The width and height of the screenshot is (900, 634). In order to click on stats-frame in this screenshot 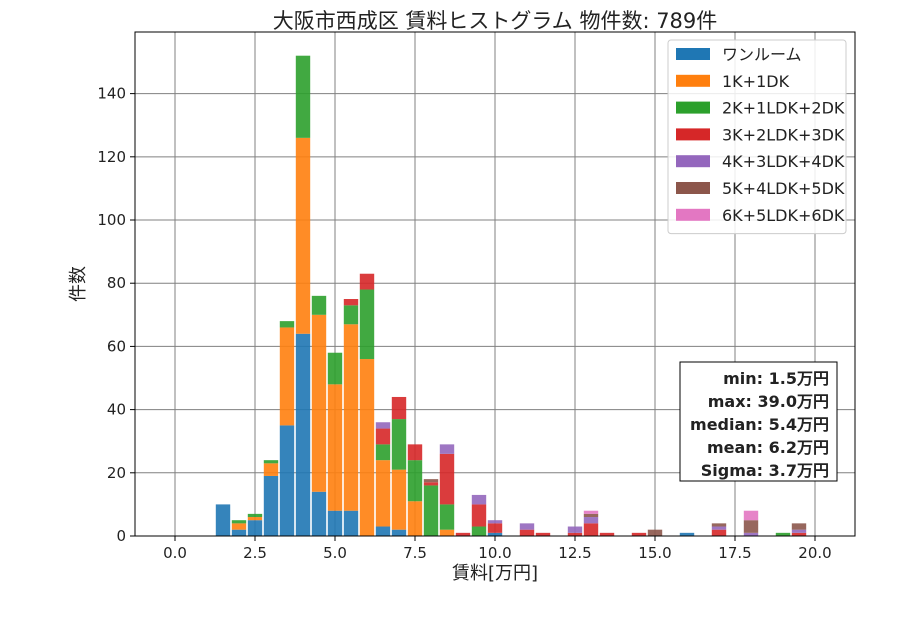, I will do `click(758, 421)`.